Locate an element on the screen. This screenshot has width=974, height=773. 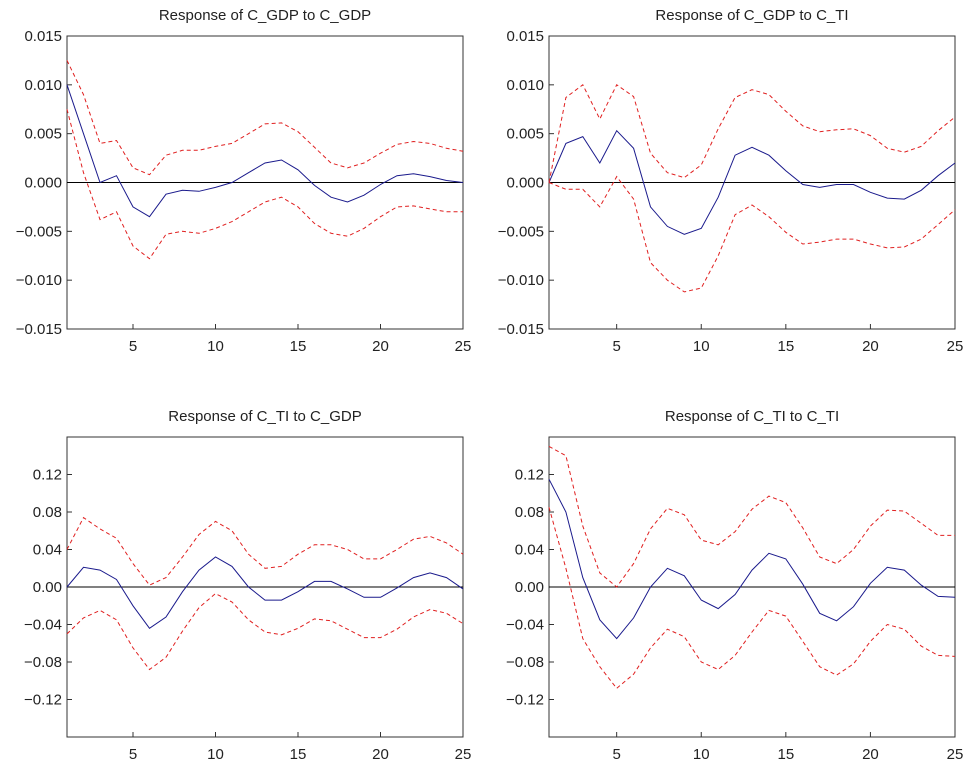
chart-title: Response of C_GDP to C_GDP is located at coordinates (265, 15).